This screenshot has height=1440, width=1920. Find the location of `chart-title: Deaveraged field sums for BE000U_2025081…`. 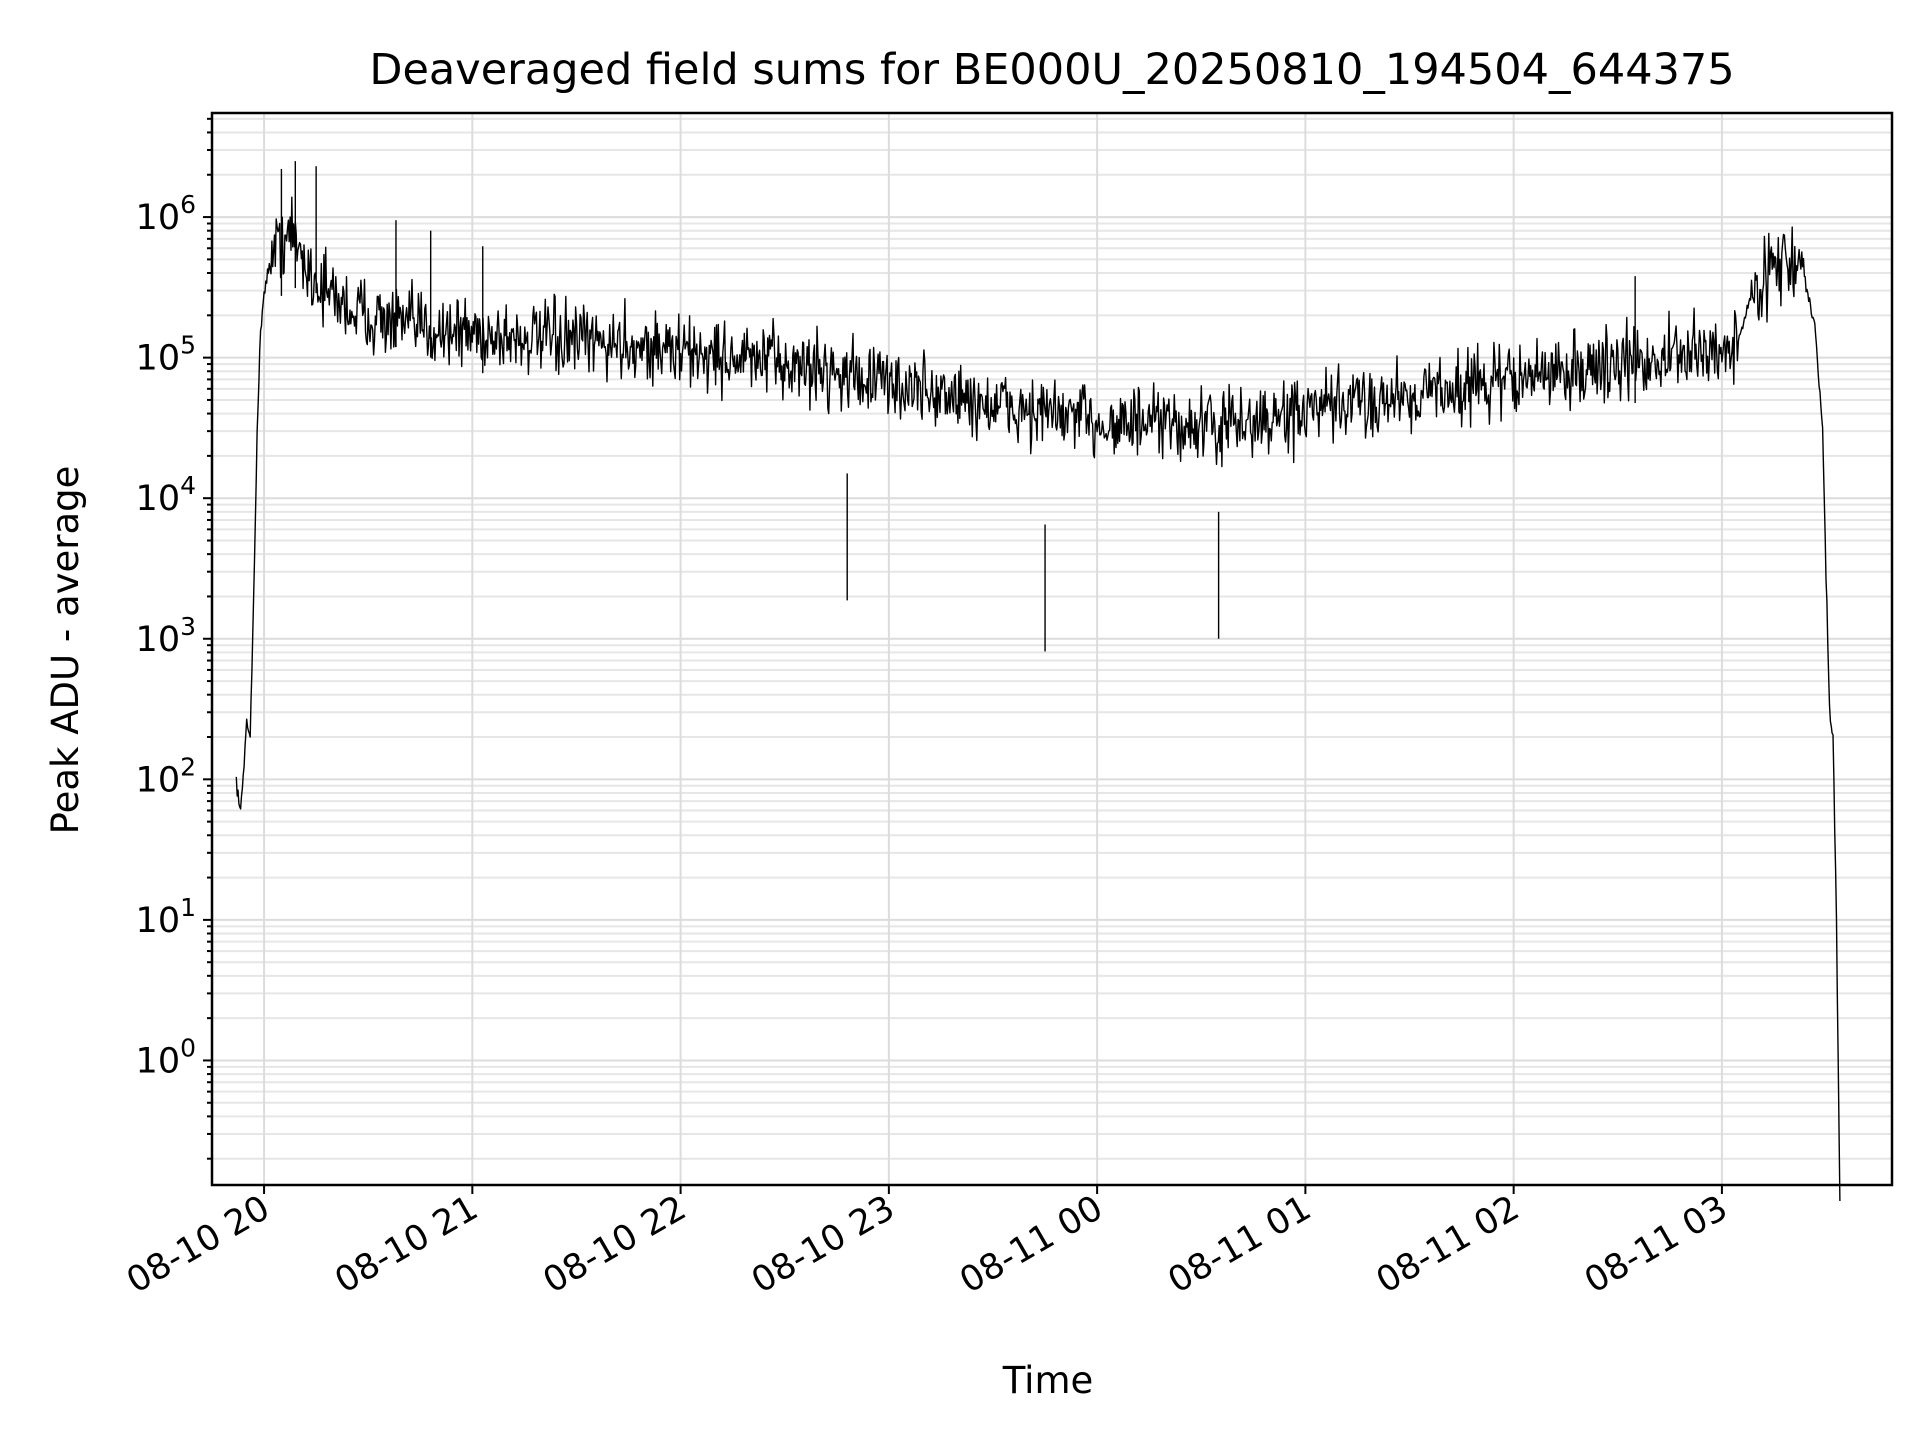

chart-title: Deaveraged field sums for BE000U_2025081… is located at coordinates (1051, 70).